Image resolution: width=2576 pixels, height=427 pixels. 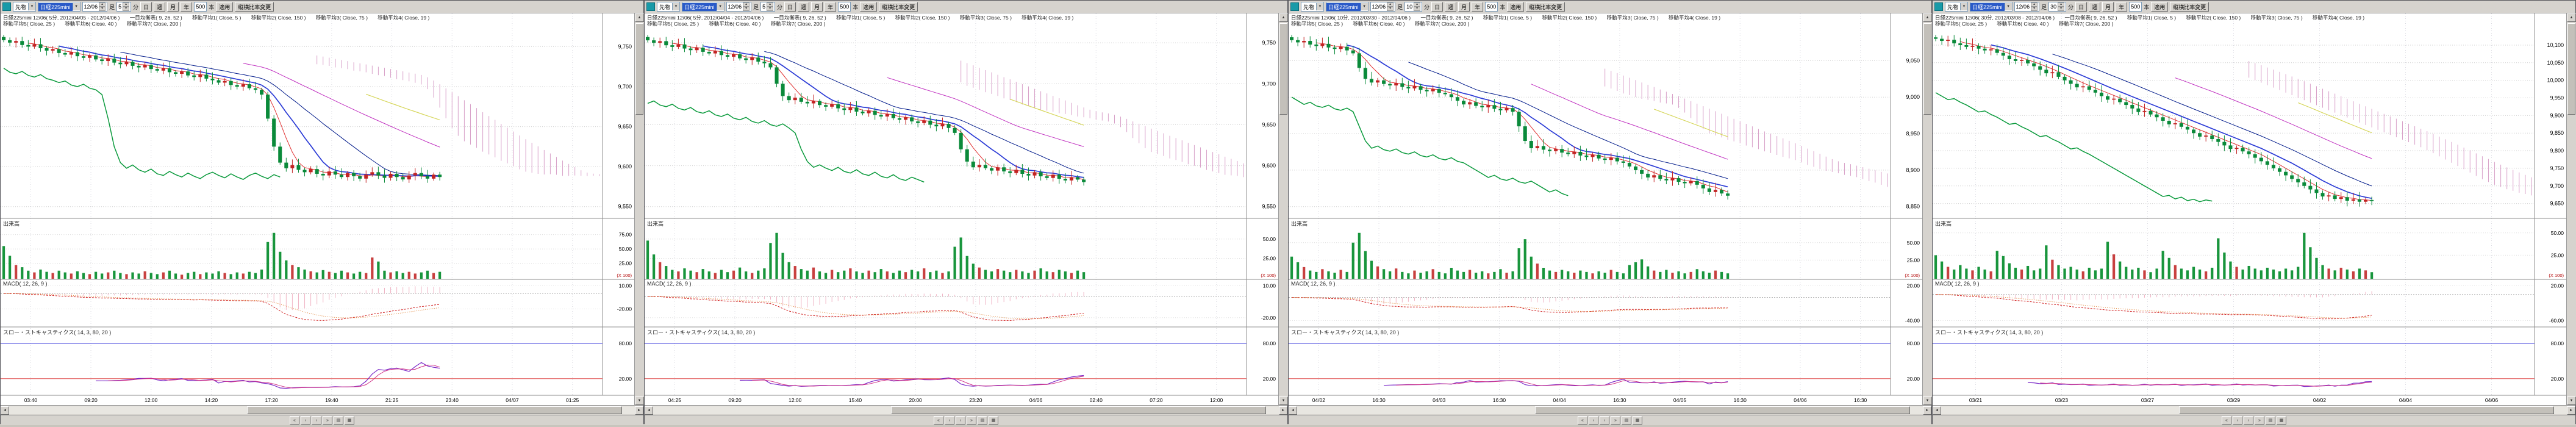 What do you see at coordinates (1626, 420) in the screenshot?
I see `layout-icon: ▤` at bounding box center [1626, 420].